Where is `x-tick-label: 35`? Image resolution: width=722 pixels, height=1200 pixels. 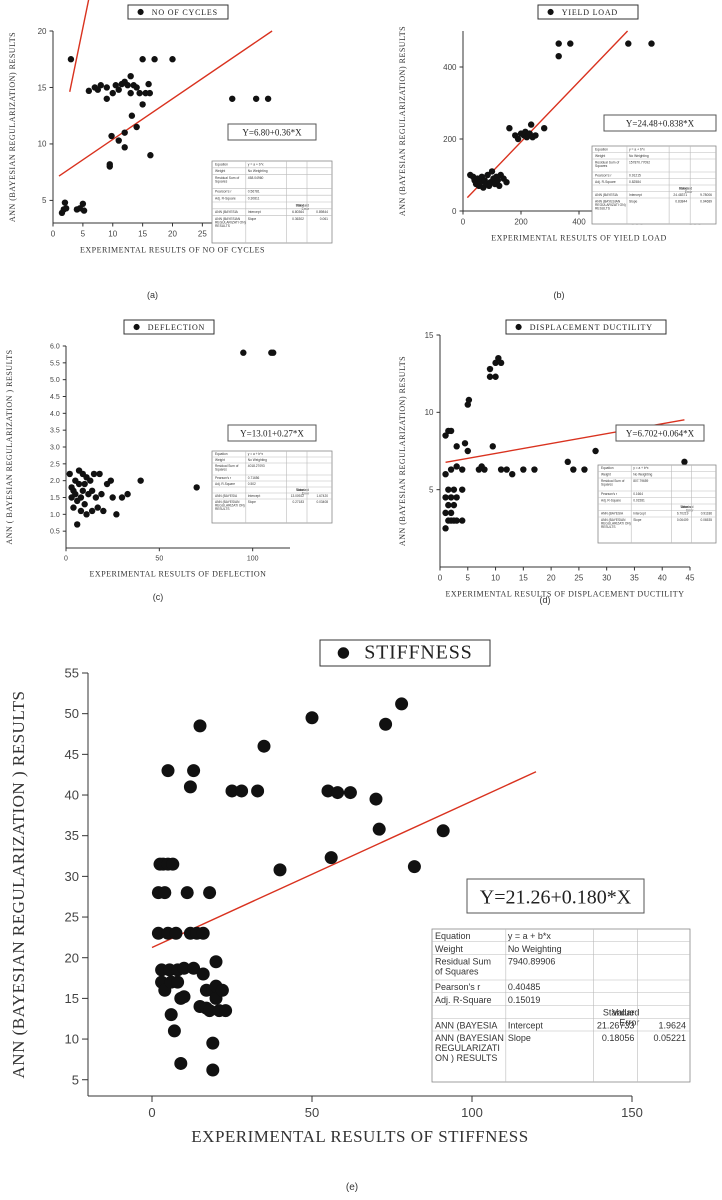
x-tick-label: 35 is located at coordinates (634, 578).